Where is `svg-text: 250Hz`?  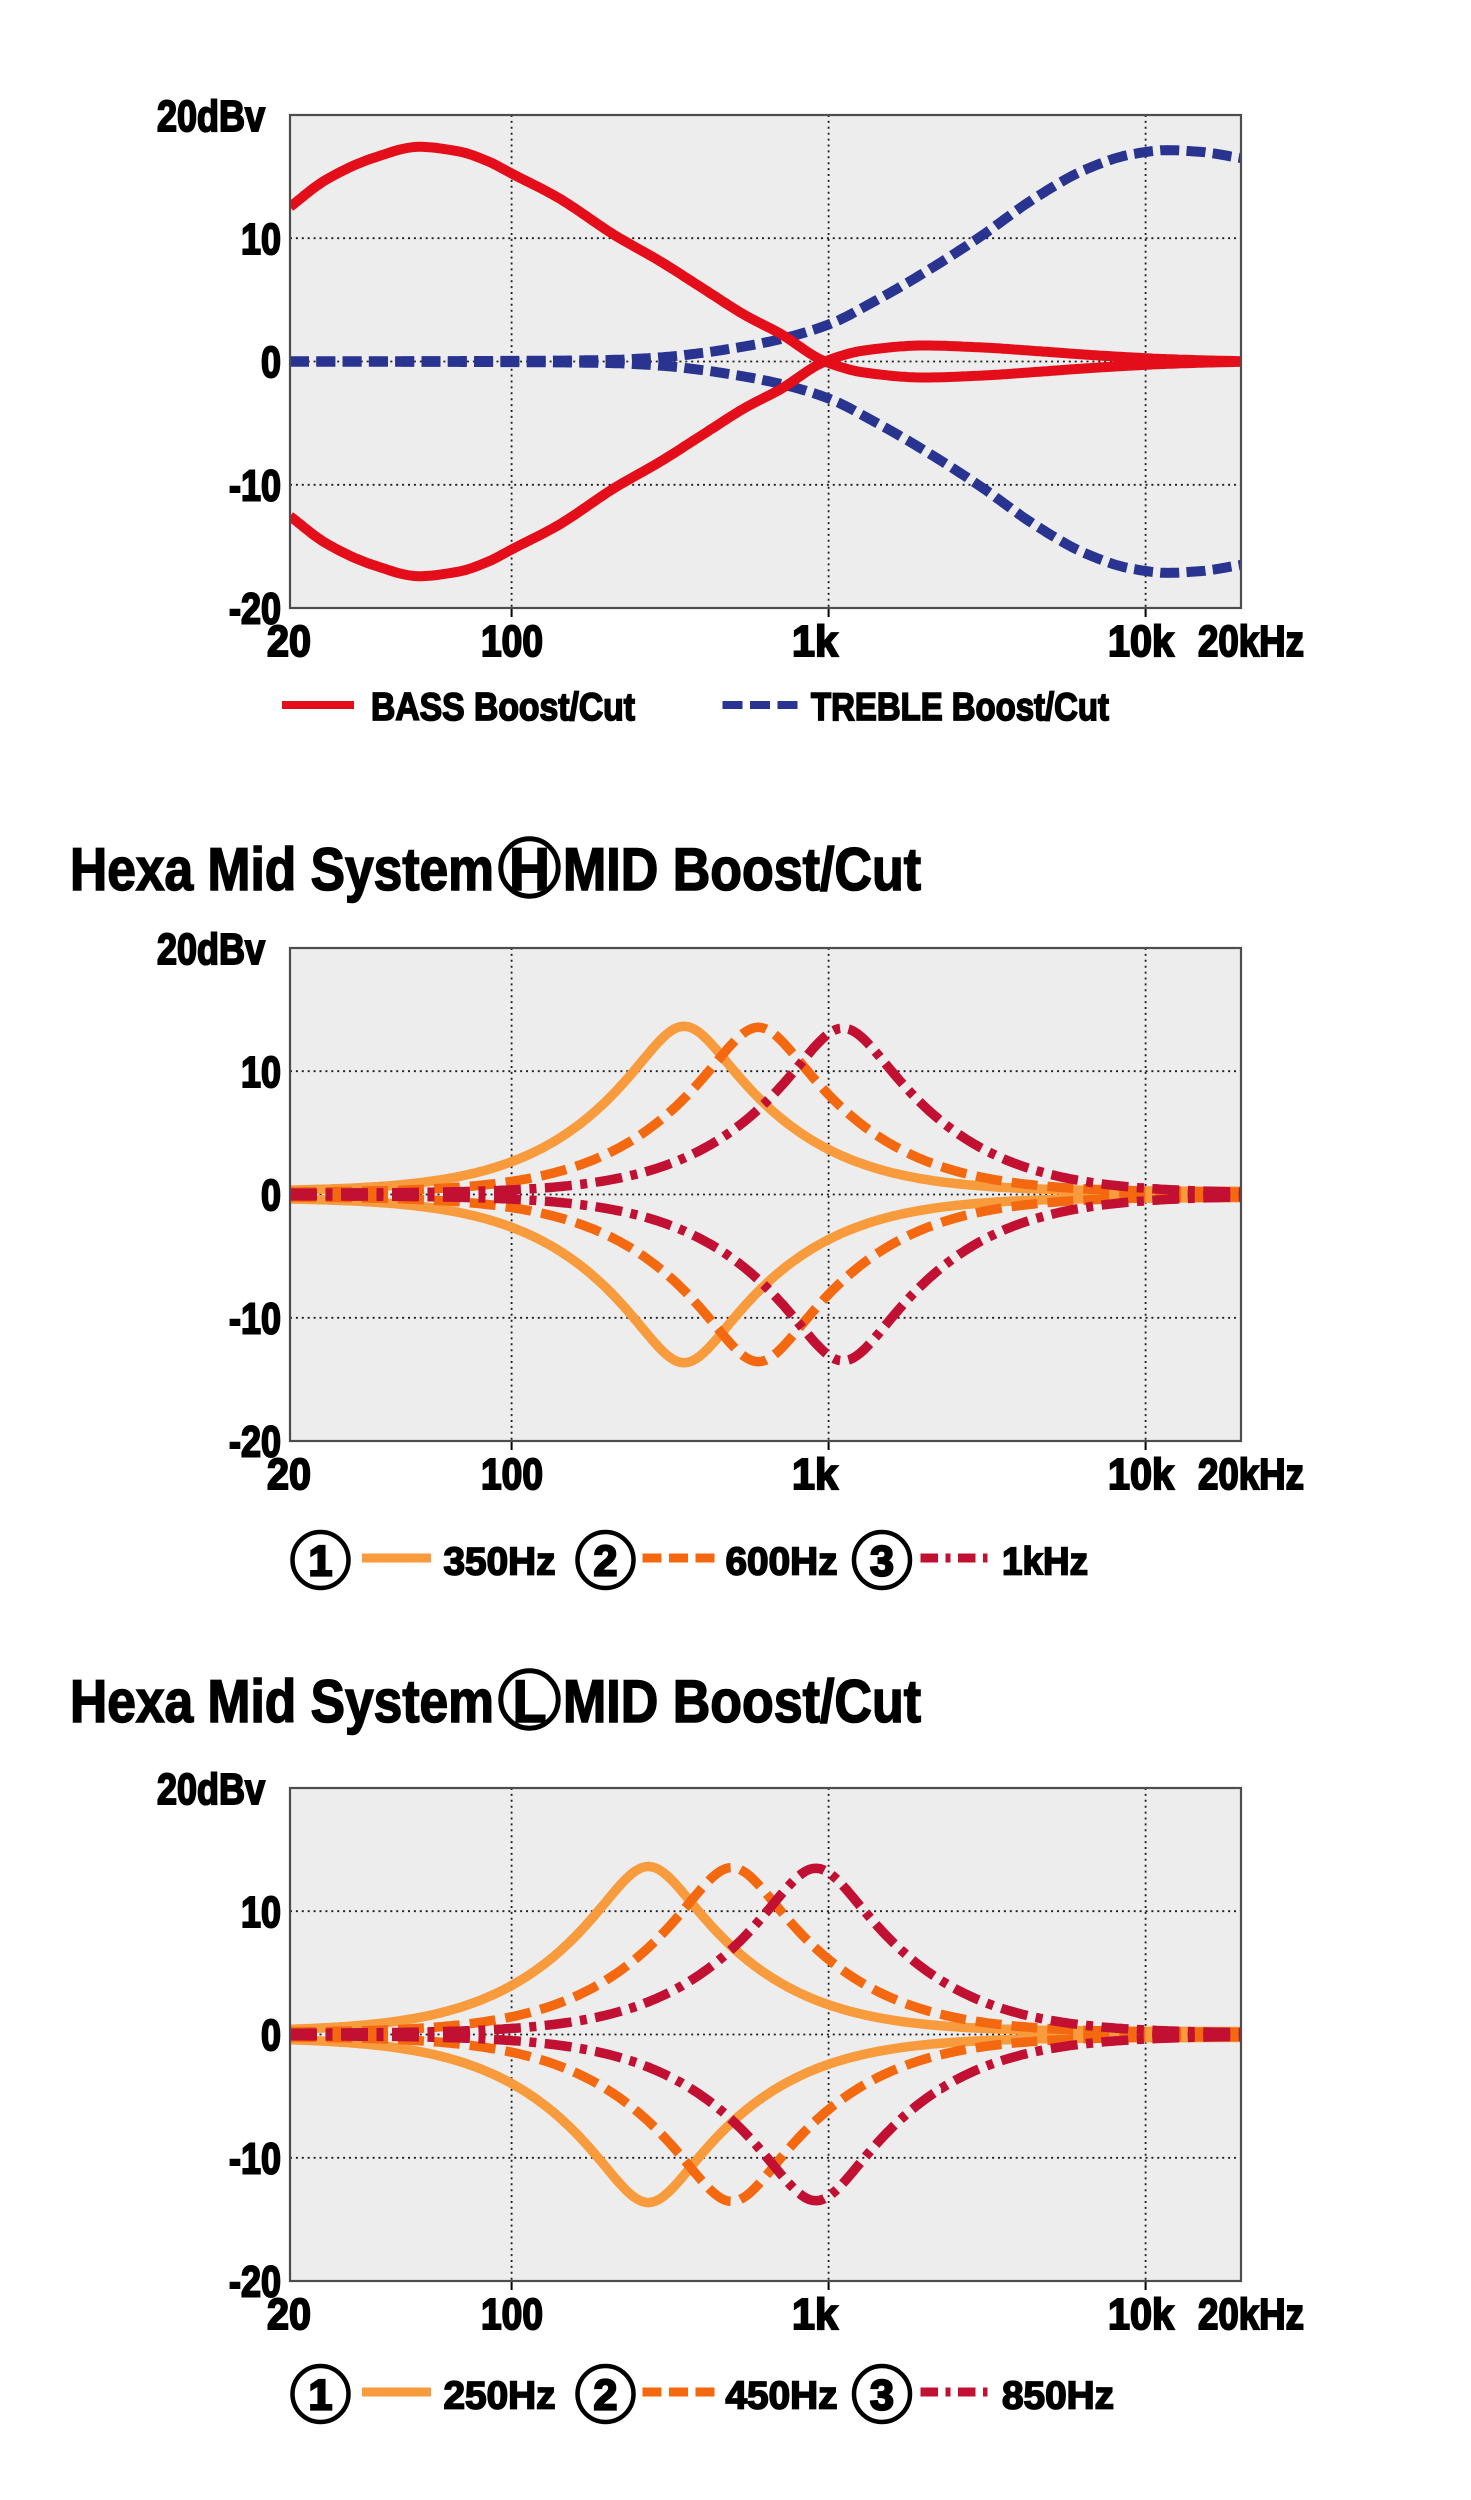
svg-text: 250Hz is located at coordinates (500, 2396).